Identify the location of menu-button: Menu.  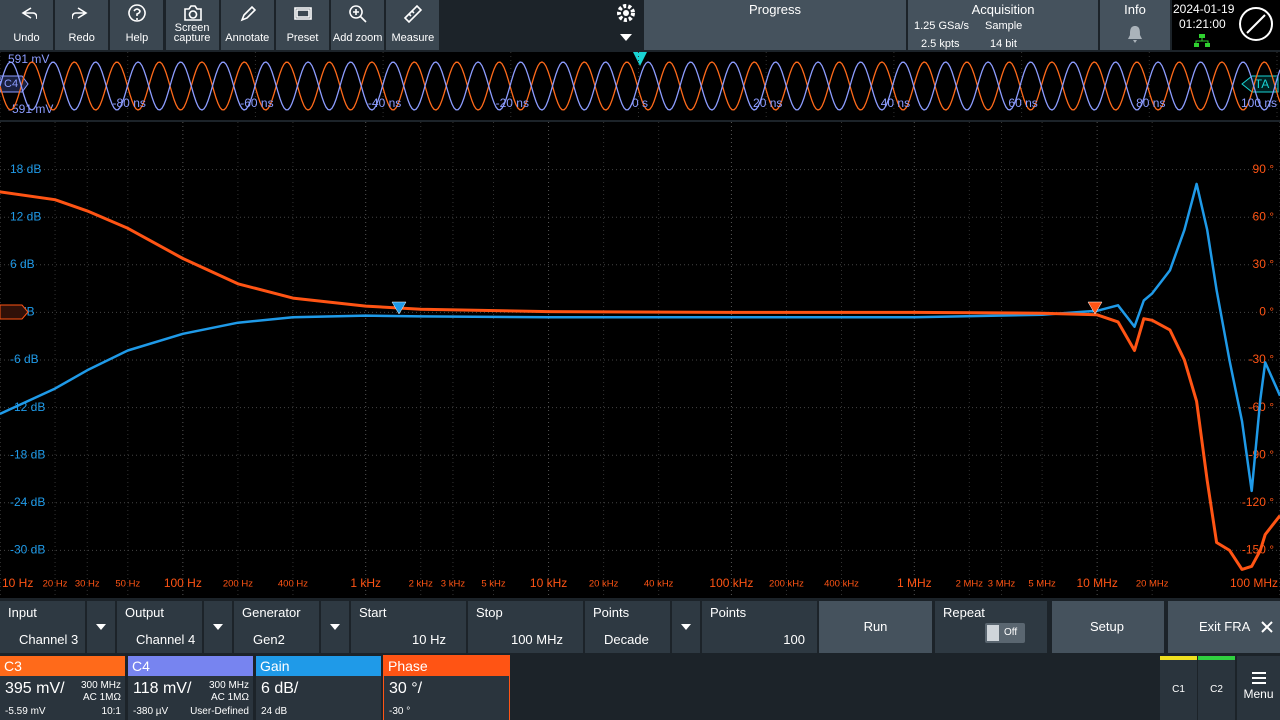
(1258, 688).